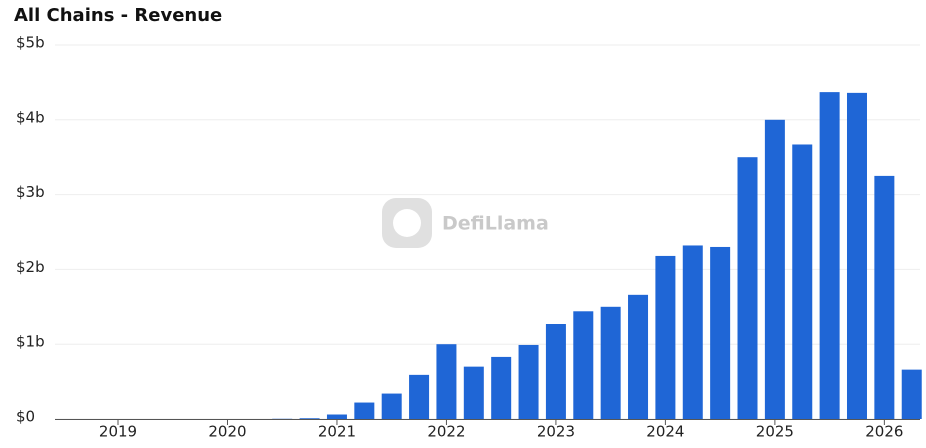 The height and width of the screenshot is (448, 926). I want to click on x-tick-label: 2026, so click(884, 432).